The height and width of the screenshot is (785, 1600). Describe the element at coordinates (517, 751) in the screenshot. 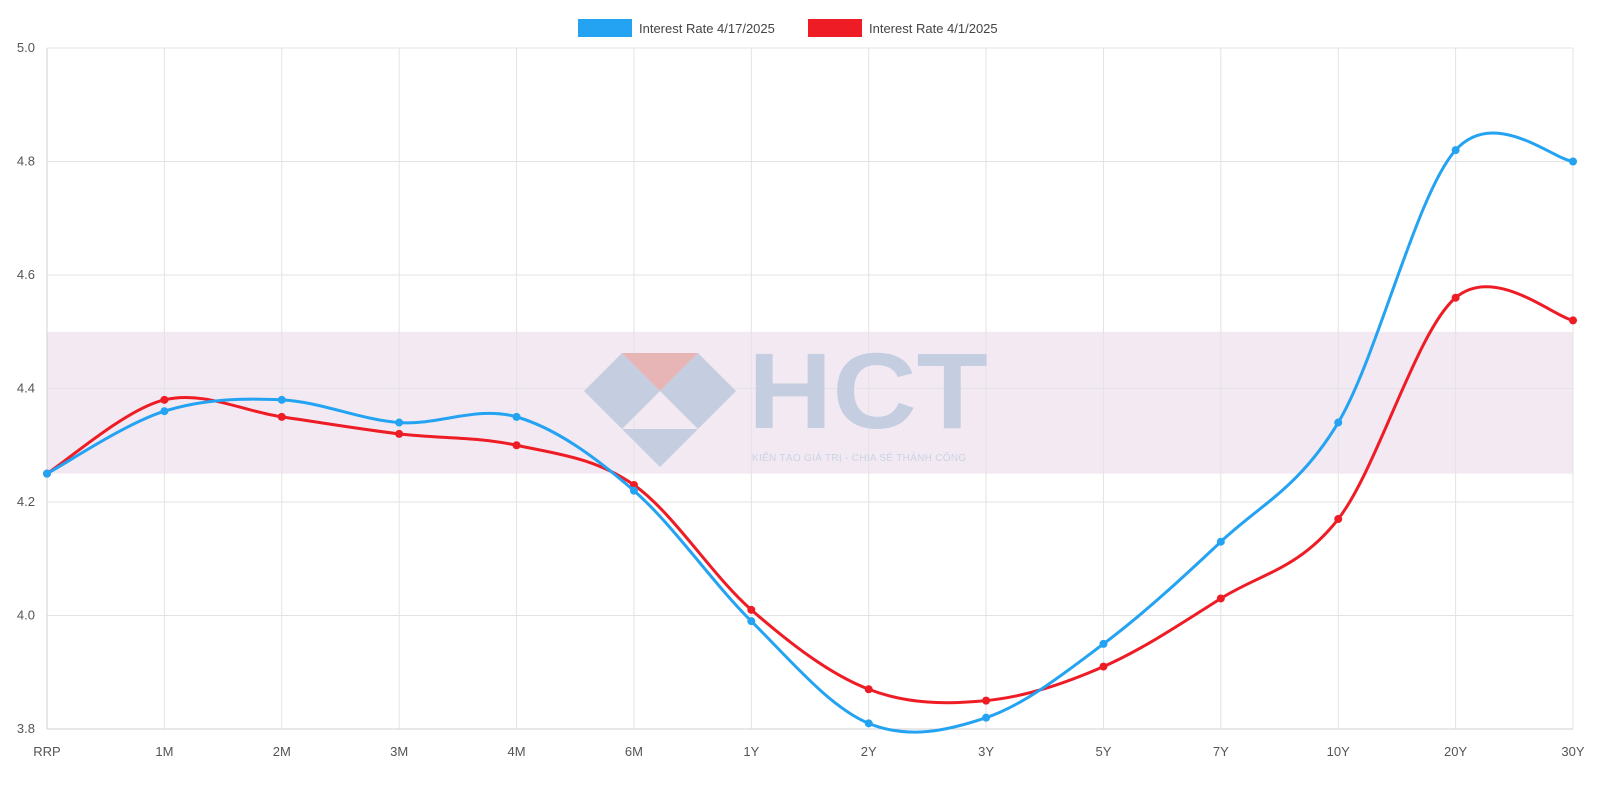

I see `x-tick-label: 4M` at that location.